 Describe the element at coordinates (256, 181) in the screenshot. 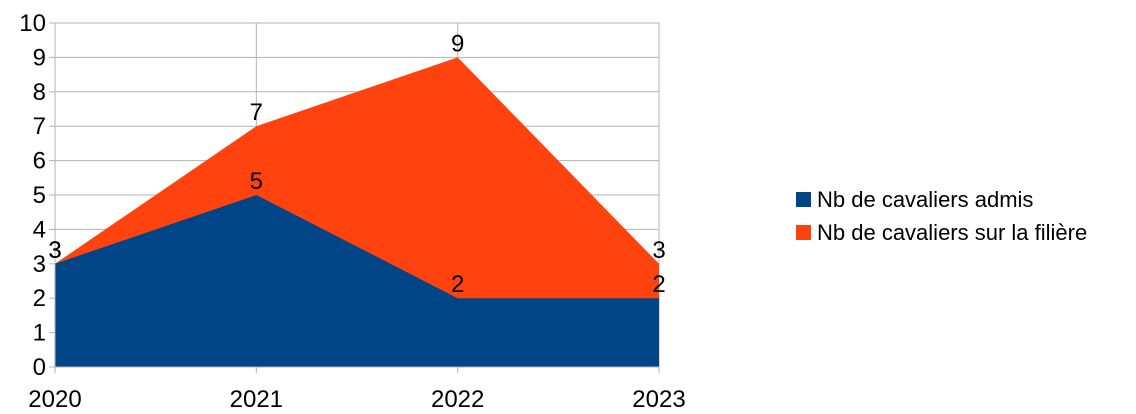

I see `data-label-s1-2021: 5` at that location.